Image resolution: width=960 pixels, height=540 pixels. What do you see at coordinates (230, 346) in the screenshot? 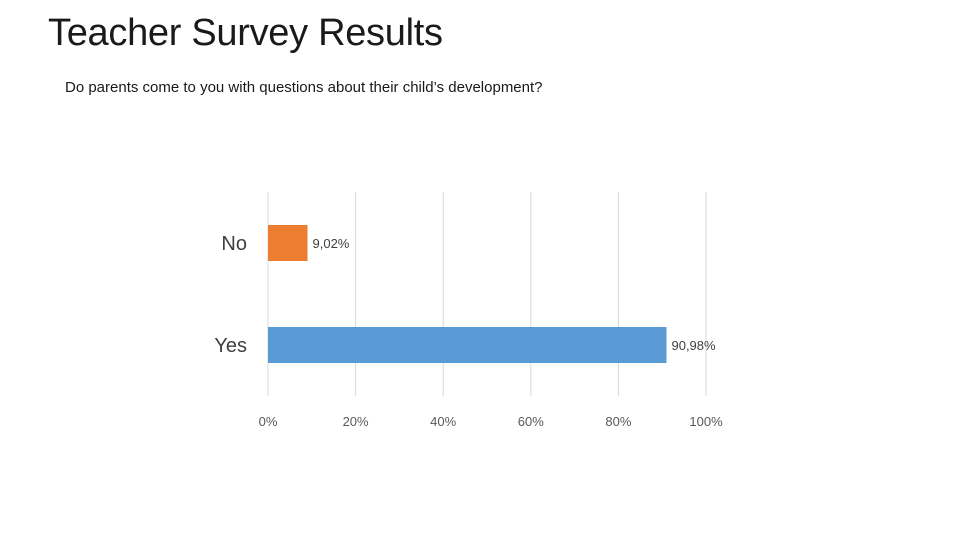
I see `category-label-yes: Yes` at bounding box center [230, 346].